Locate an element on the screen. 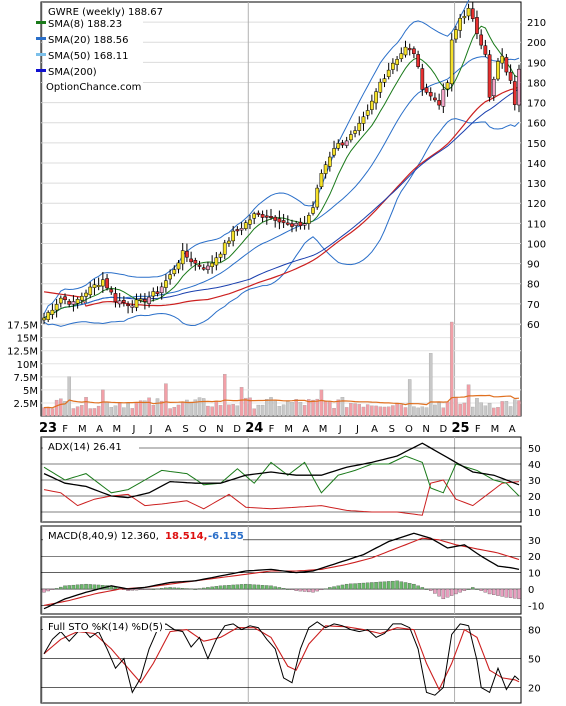  plus-di-line is located at coordinates (281, 476).